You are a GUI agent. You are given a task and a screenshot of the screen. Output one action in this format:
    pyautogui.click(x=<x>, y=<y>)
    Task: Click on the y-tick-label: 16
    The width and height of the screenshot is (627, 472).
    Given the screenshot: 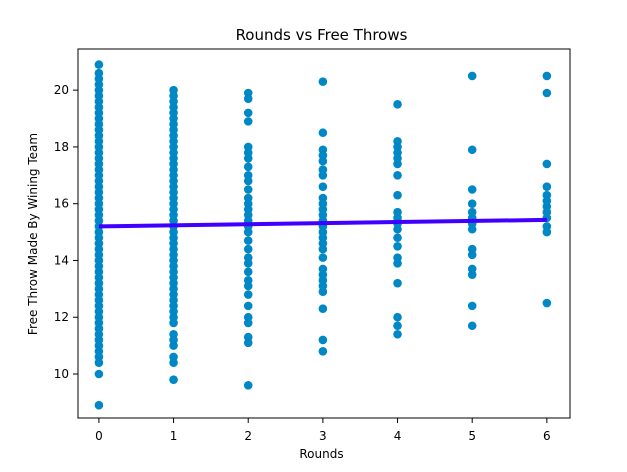 What is the action you would take?
    pyautogui.click(x=61, y=204)
    